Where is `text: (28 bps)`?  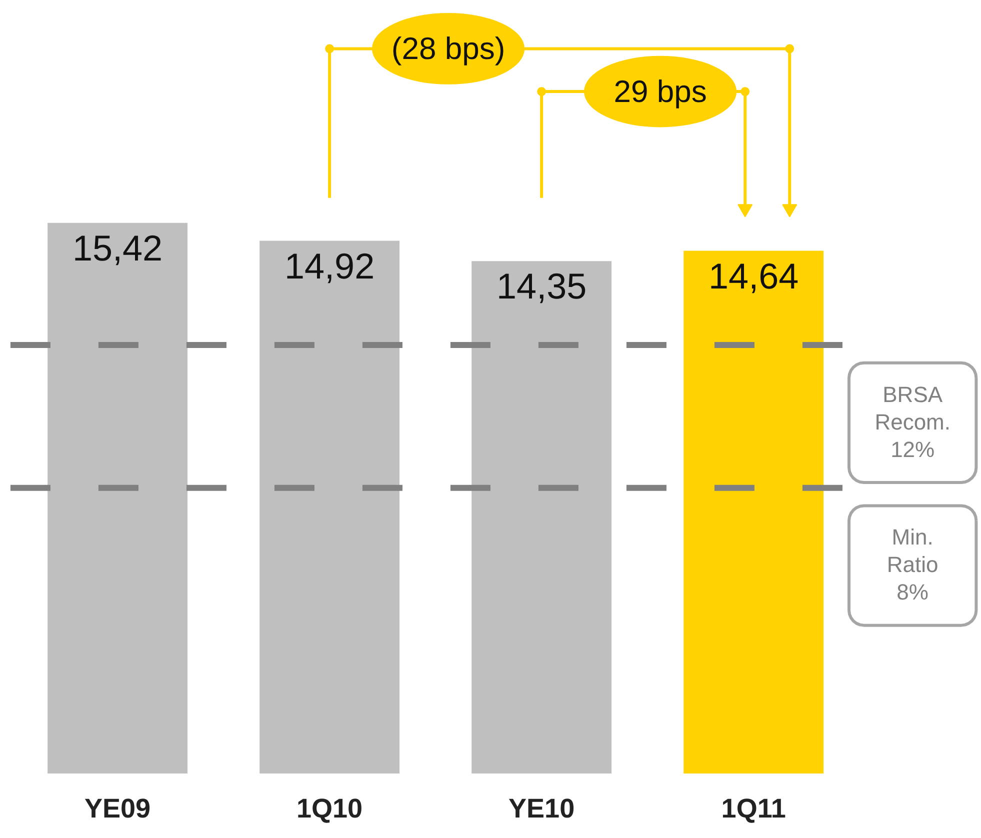 text: (28 bps) is located at coordinates (448, 48).